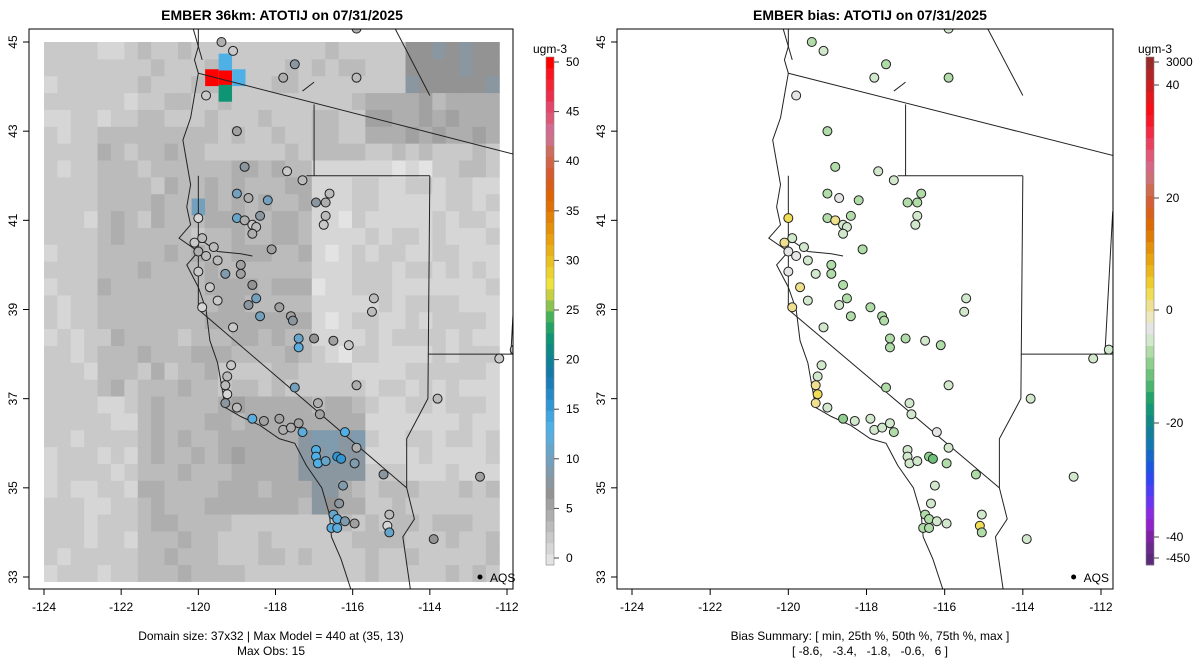 The width and height of the screenshot is (1200, 672). I want to click on colorbar-tick-label: 30, so click(573, 260).